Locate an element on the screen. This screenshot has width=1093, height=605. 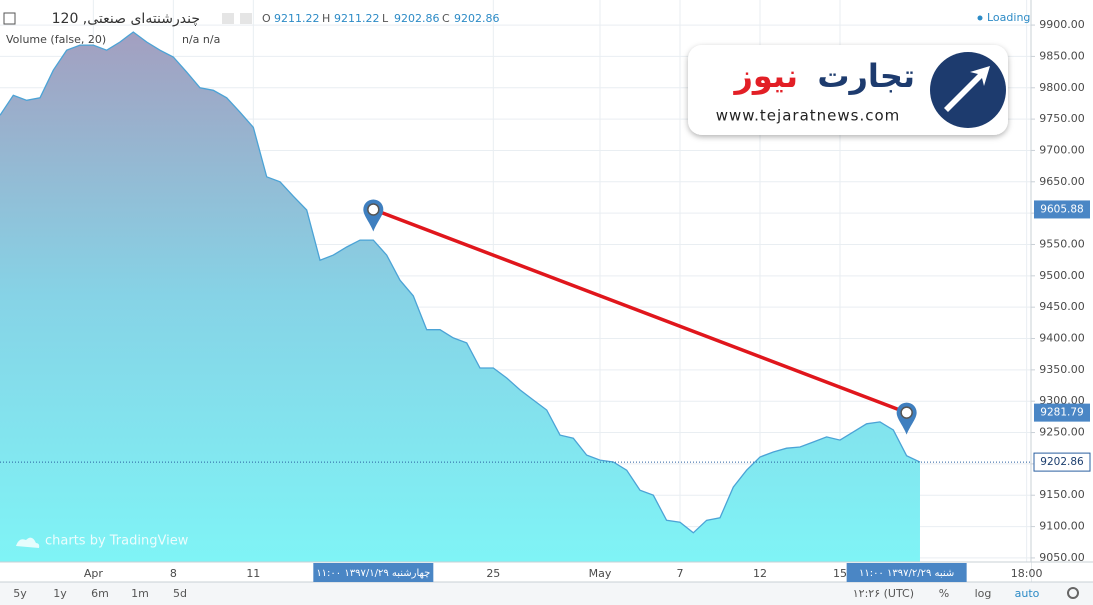
logo-box is located at coordinates (848, 90).